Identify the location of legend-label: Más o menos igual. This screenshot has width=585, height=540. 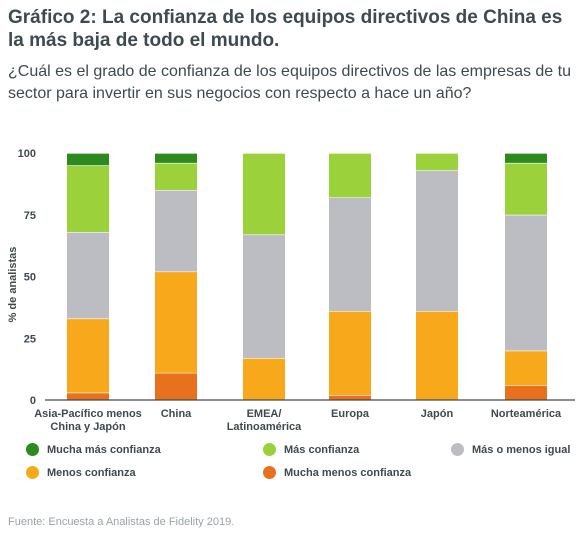
(521, 449).